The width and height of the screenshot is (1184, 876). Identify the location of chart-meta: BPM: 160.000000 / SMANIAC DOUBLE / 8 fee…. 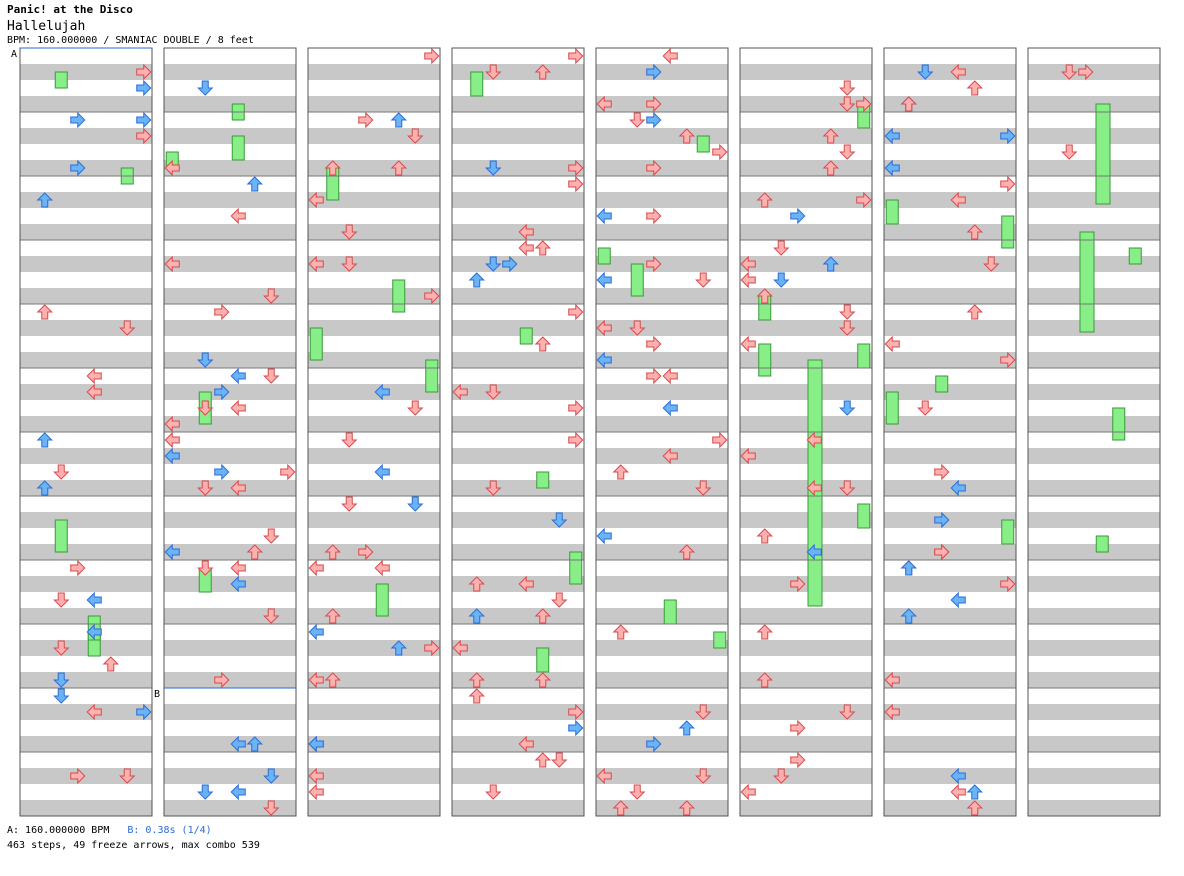
(130, 40).